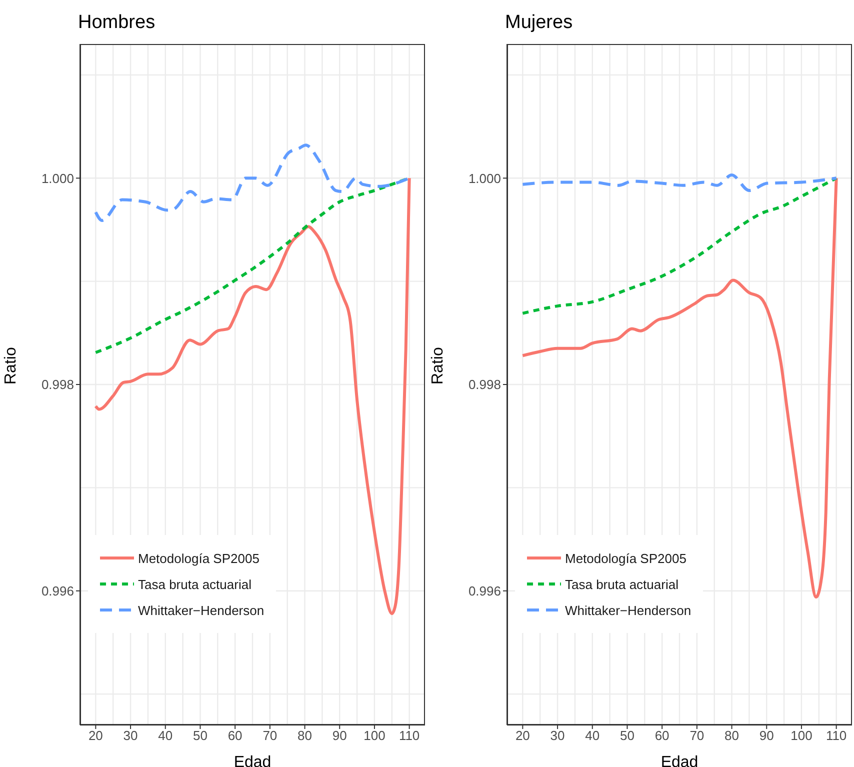  Describe the element at coordinates (117, 23) in the screenshot. I see `chart-title: Hombres` at that location.